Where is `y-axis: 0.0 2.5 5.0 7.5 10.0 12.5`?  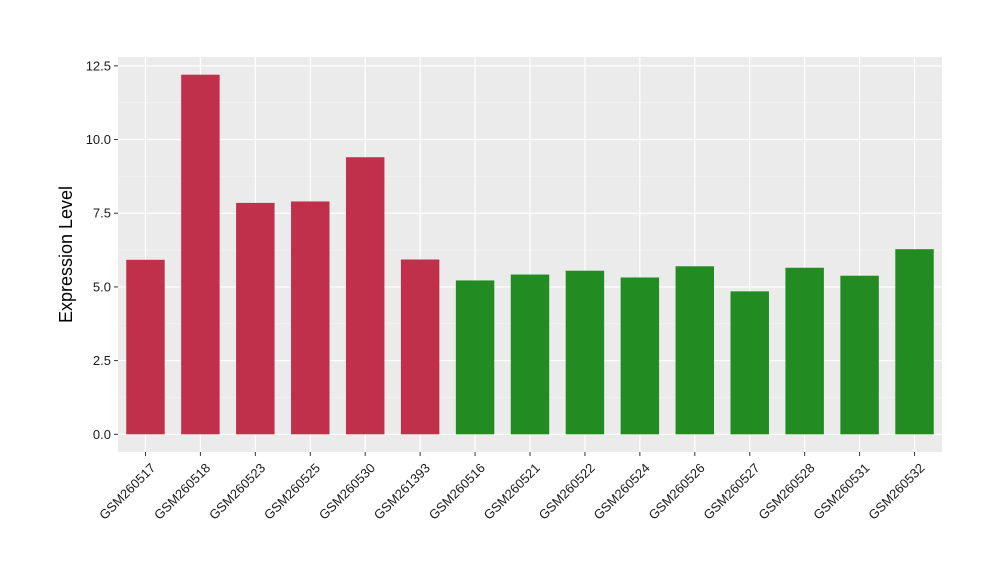
y-axis: 0.0 2.5 5.0 7.5 10.0 12.5 is located at coordinates (102, 250).